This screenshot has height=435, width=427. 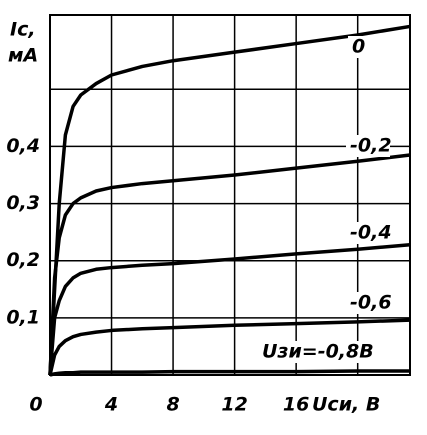 I want to click on curve-label: Uзи=-0,8В, so click(x=318, y=352).